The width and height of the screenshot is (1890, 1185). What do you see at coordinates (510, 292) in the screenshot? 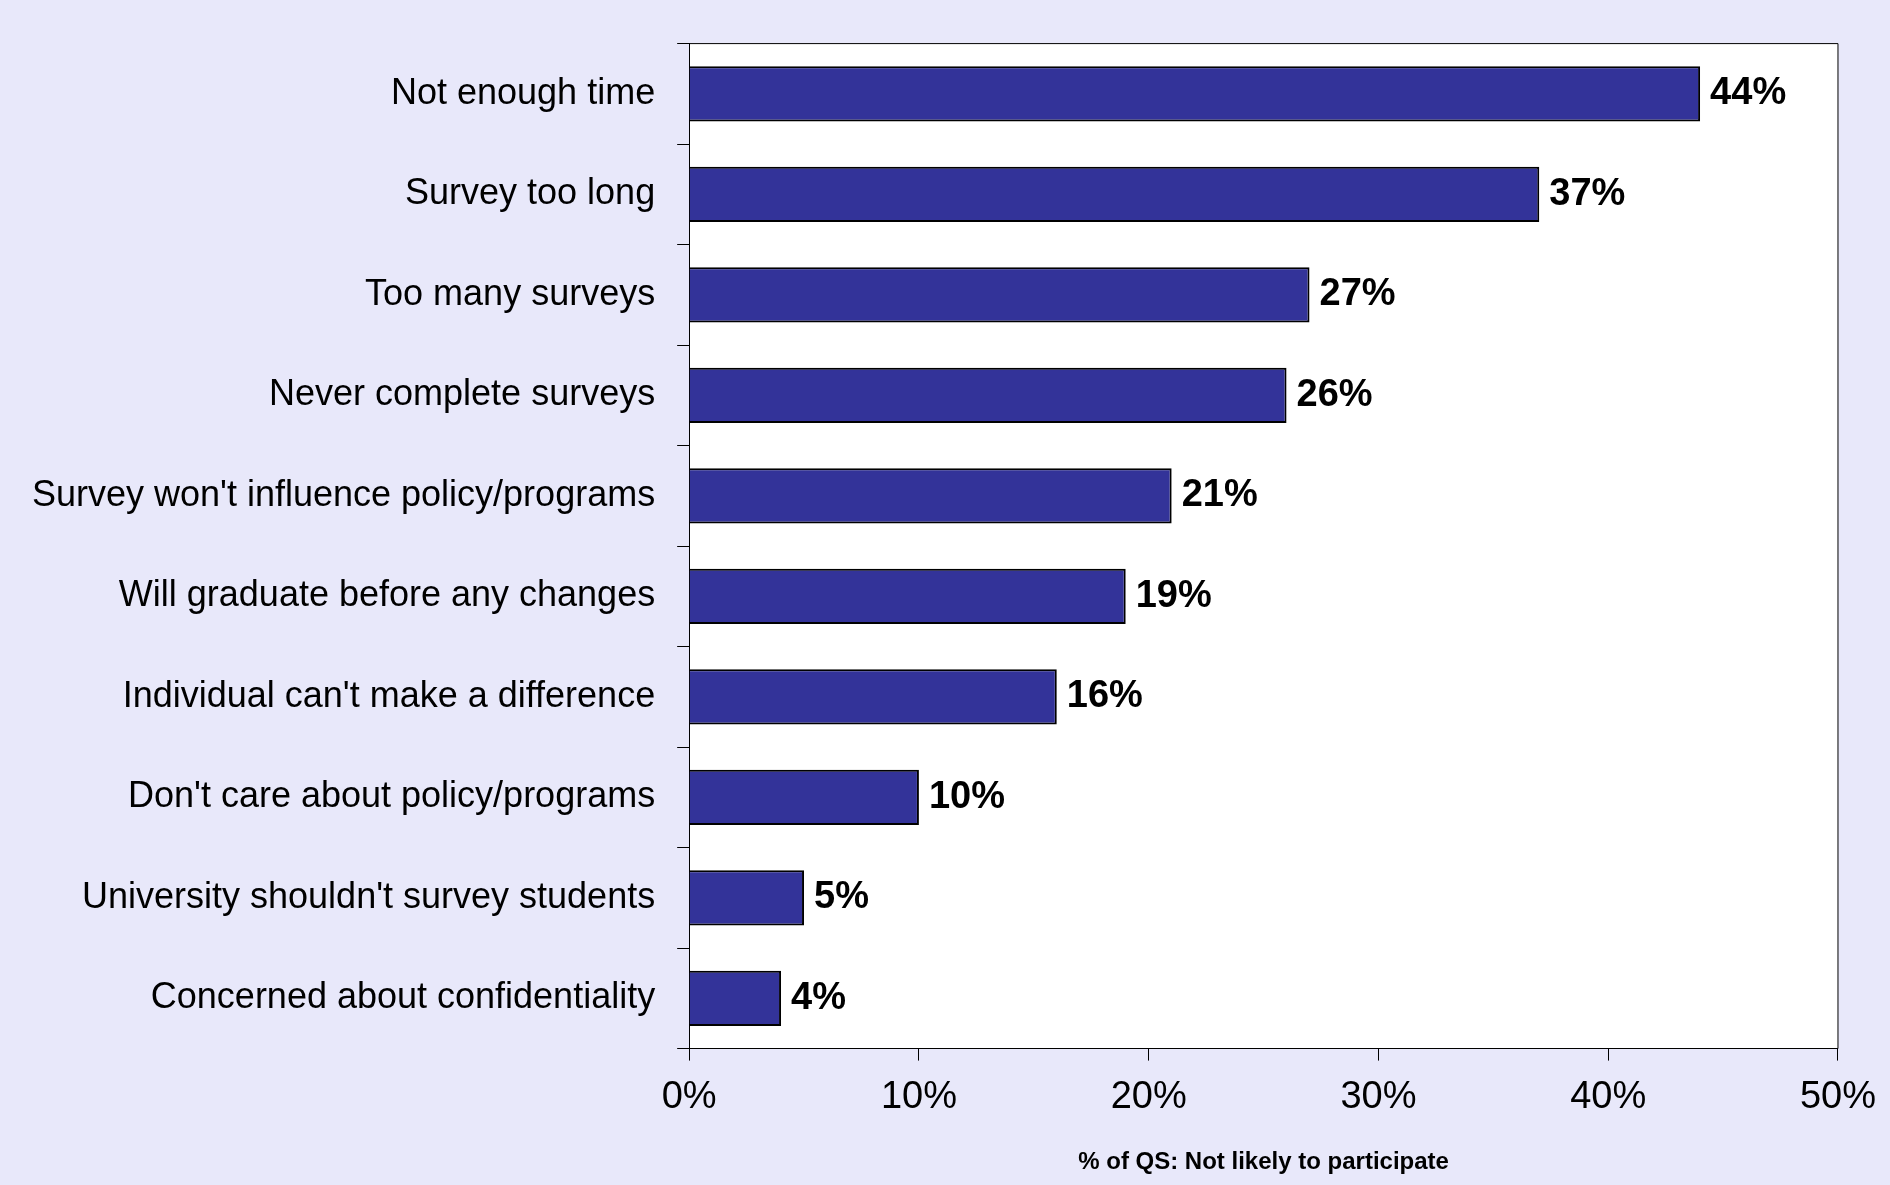
I see `y-tick-label: Too many surveys` at bounding box center [510, 292].